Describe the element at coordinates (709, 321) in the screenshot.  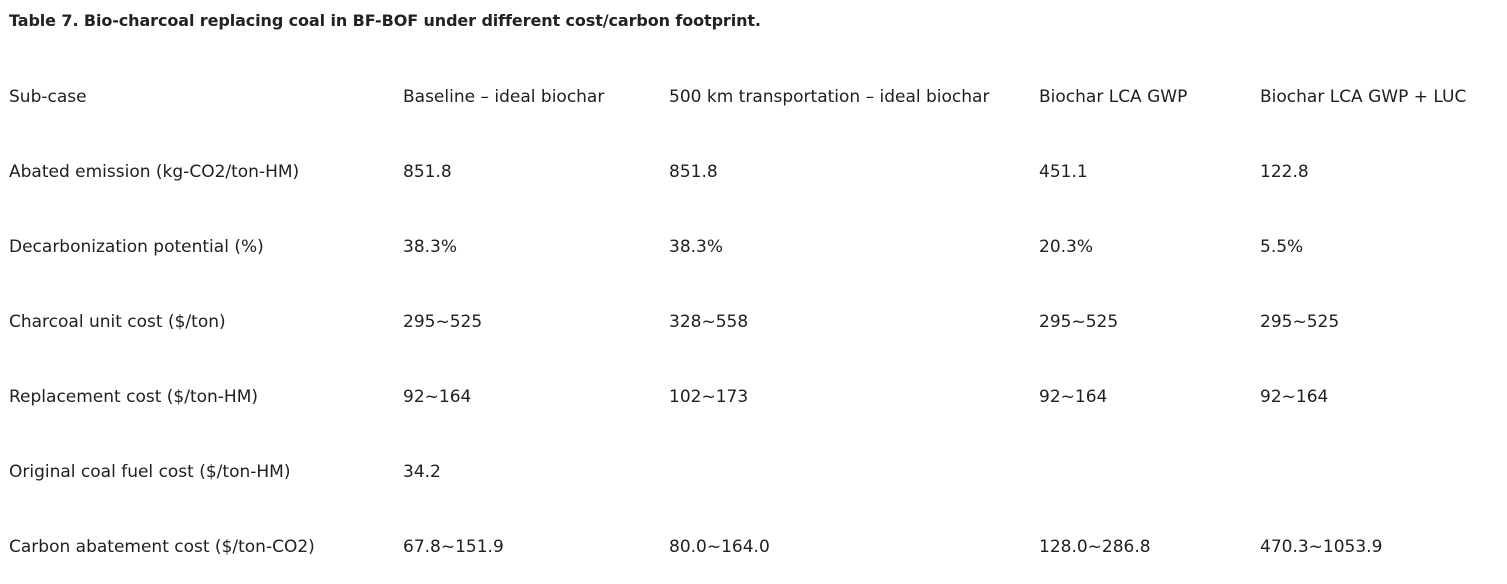
I see `table-cell: 328~558` at that location.